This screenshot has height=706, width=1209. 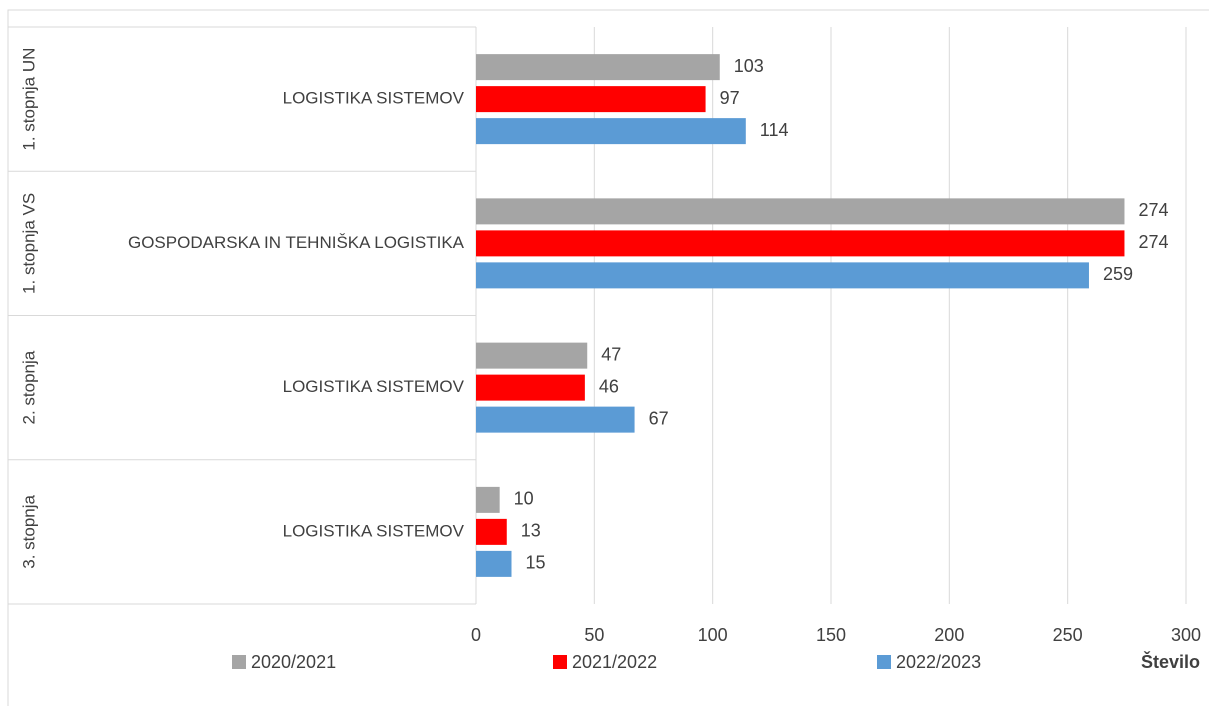 What do you see at coordinates (293, 662) in the screenshot?
I see `legend-label: 2020/2021` at bounding box center [293, 662].